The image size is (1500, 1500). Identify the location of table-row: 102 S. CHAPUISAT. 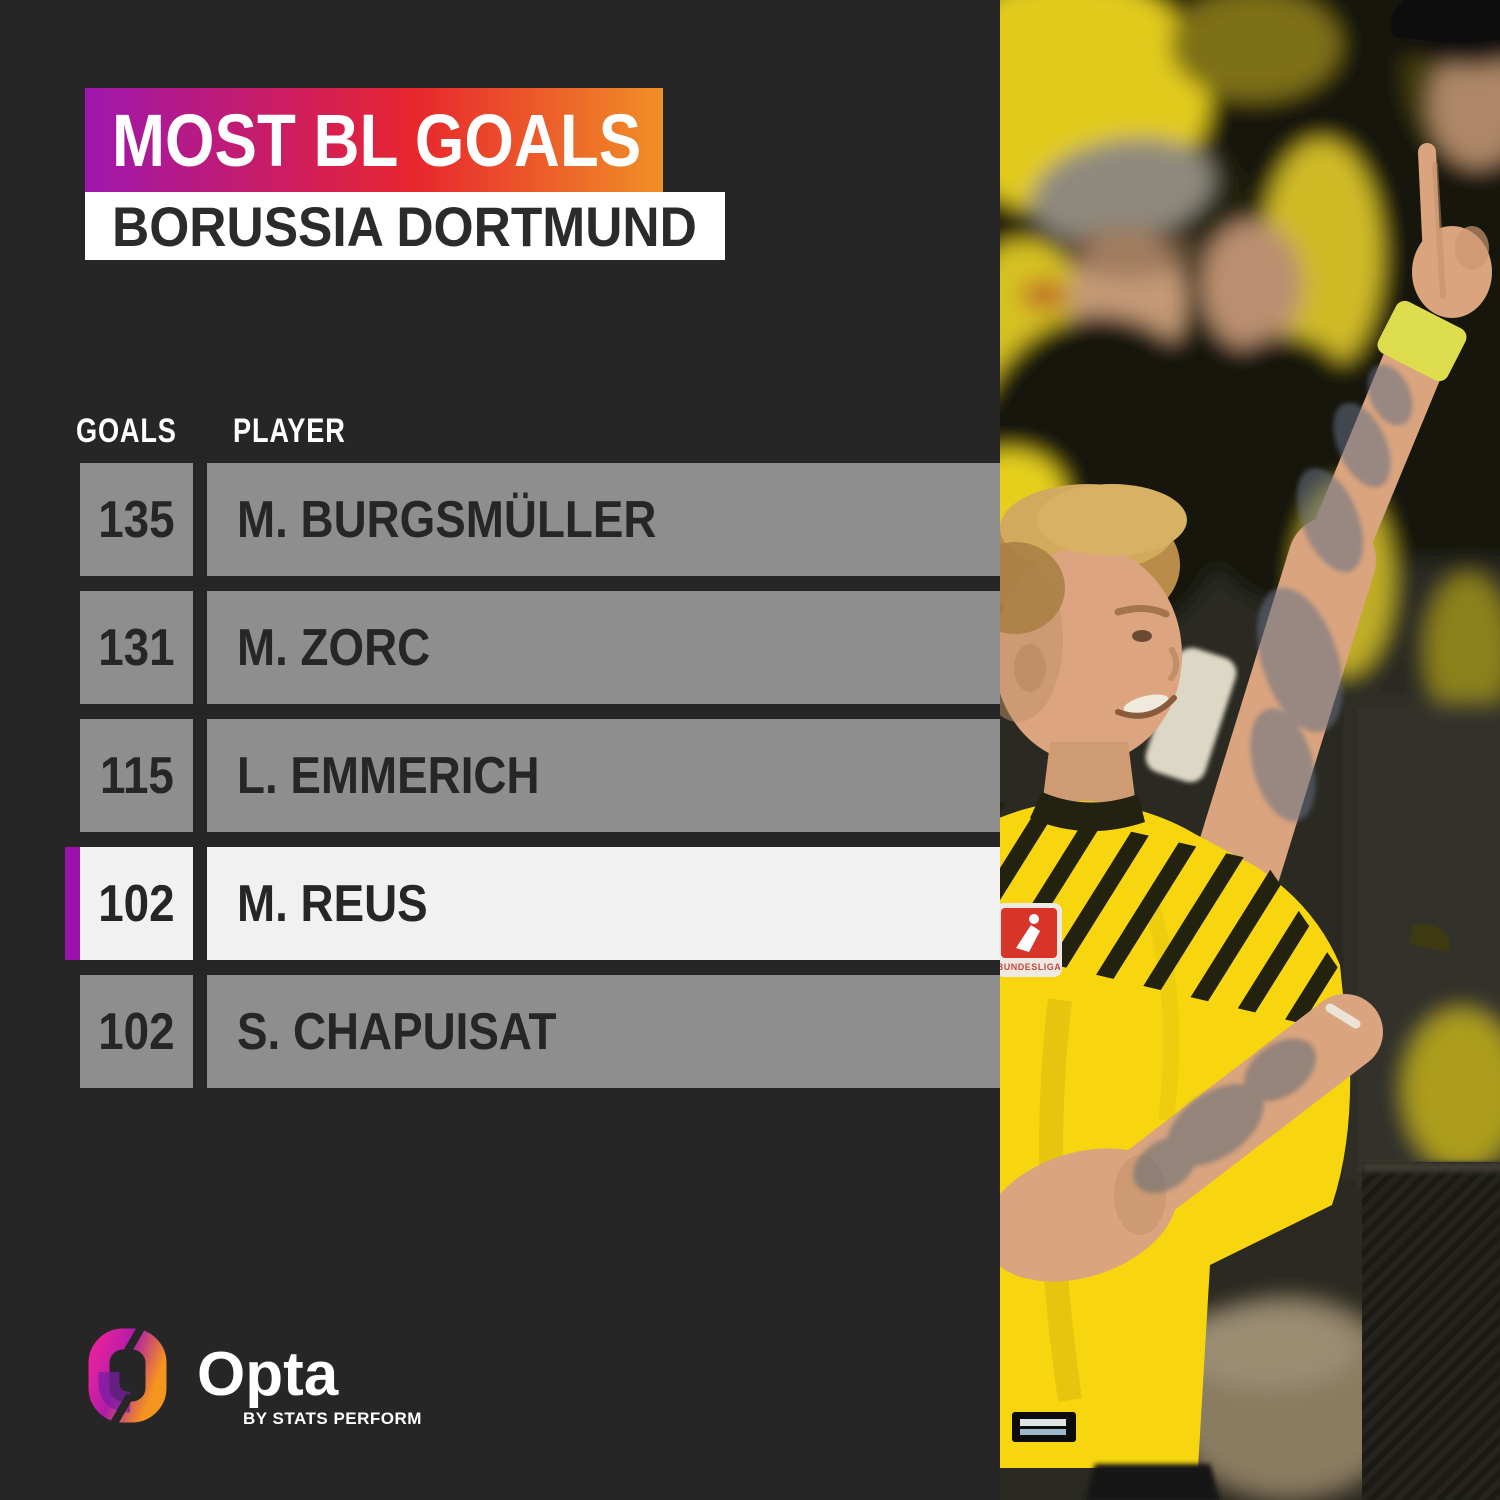
(540, 1031).